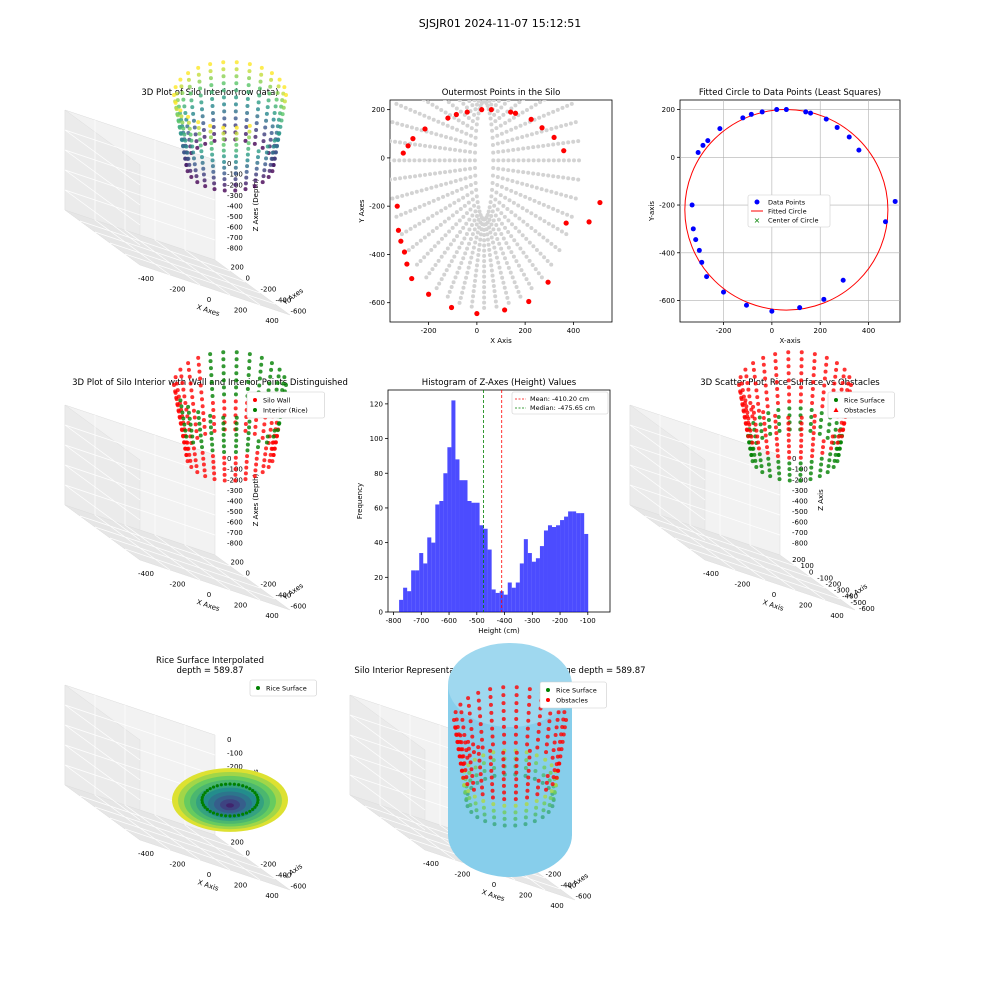  What do you see at coordinates (383, 158) in the screenshot?
I see `y-tick-label: 0` at bounding box center [383, 158].